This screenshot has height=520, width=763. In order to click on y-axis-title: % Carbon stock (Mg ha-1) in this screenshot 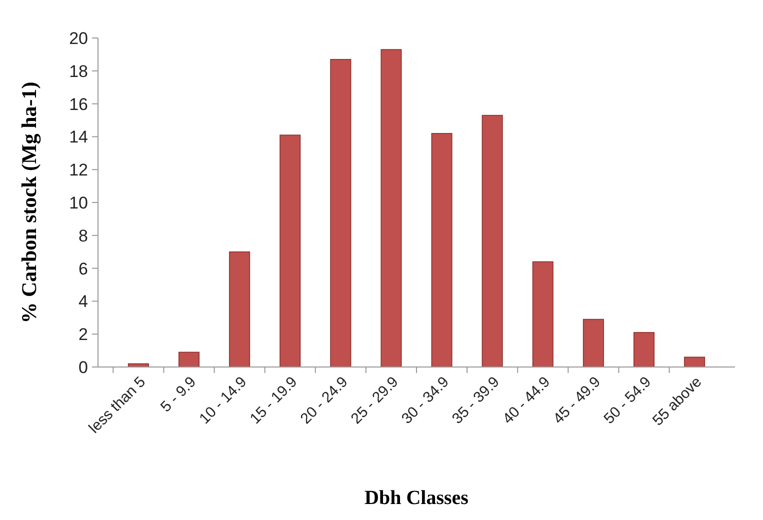, I will do `click(29, 203)`.